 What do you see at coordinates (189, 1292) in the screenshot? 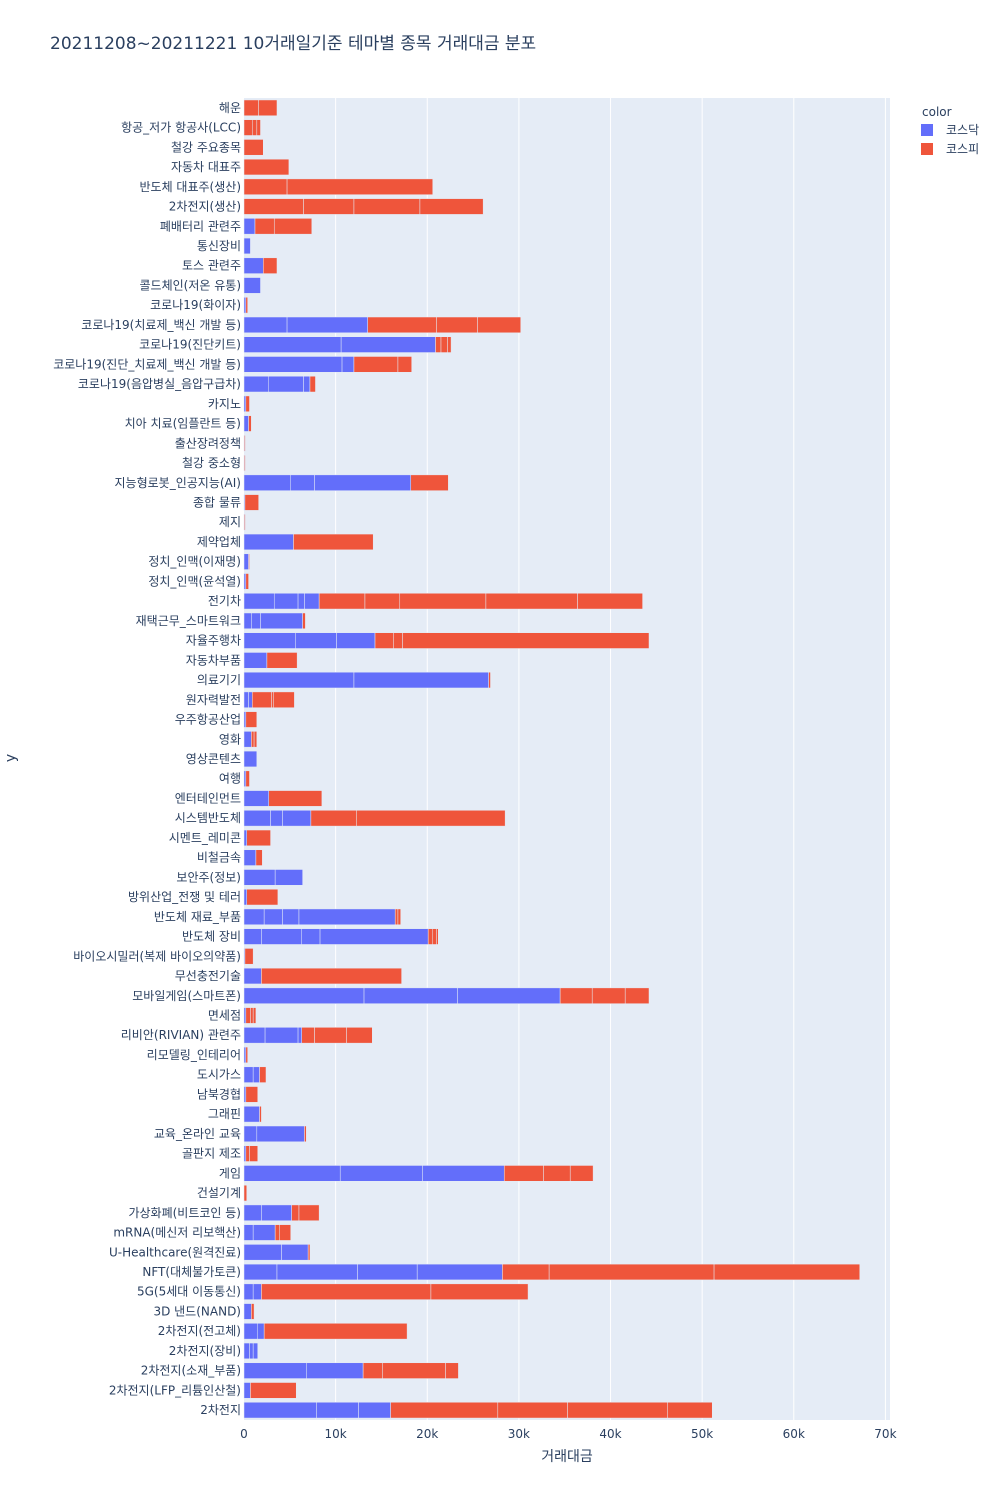
I see `y-tick-label: 5G(5세대 이동통신)` at bounding box center [189, 1292].